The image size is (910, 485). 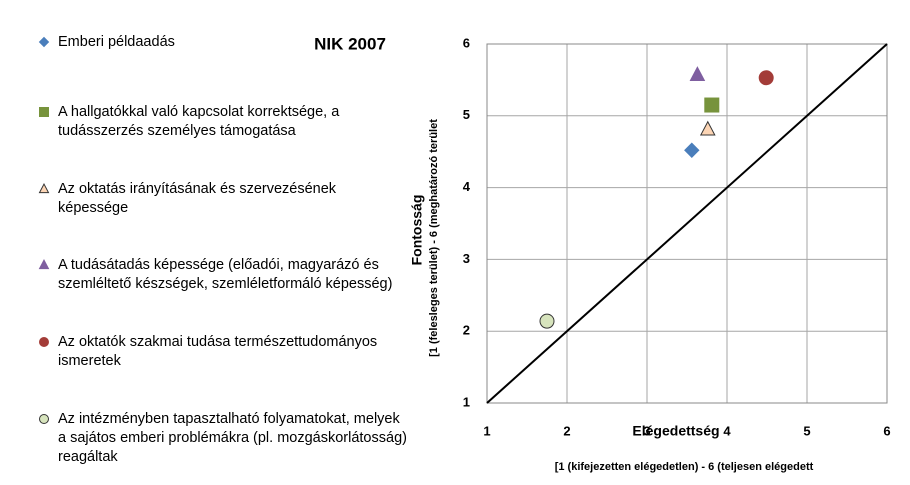 What do you see at coordinates (466, 42) in the screenshot?
I see `y-tick-label: 6` at bounding box center [466, 42].